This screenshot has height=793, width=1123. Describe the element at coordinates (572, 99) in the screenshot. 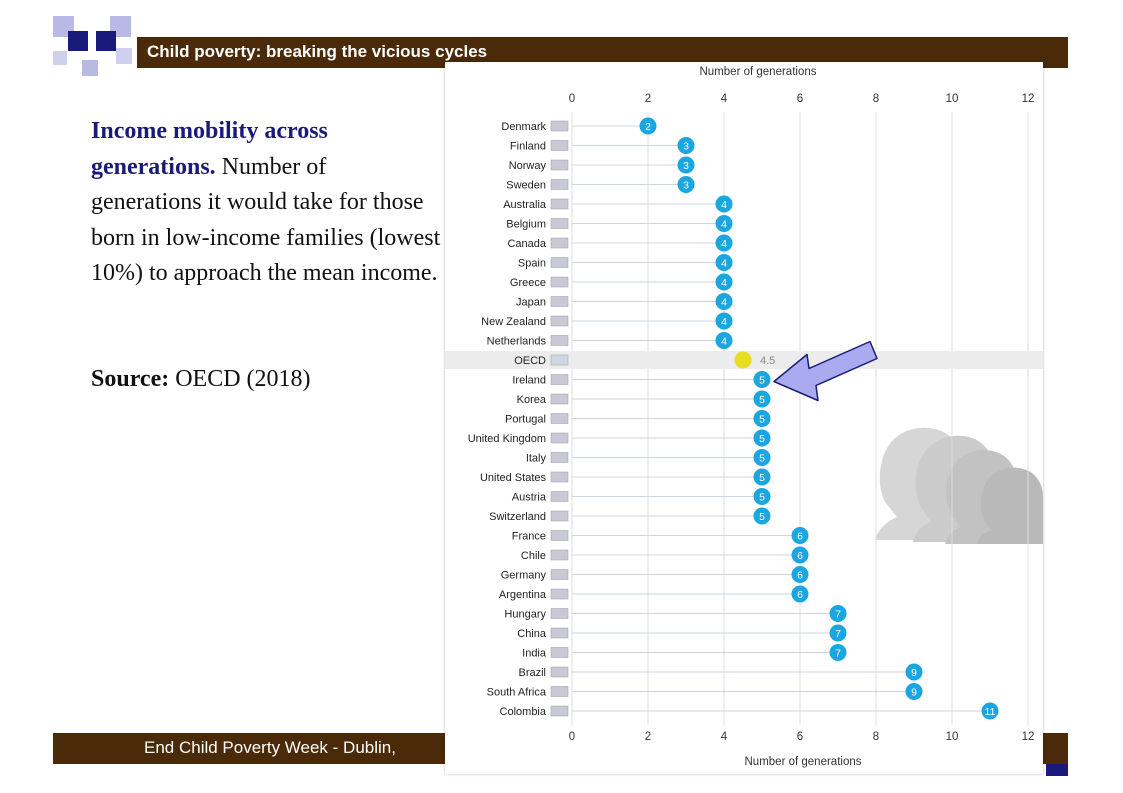

I see `x-tick-label-top: 0` at that location.